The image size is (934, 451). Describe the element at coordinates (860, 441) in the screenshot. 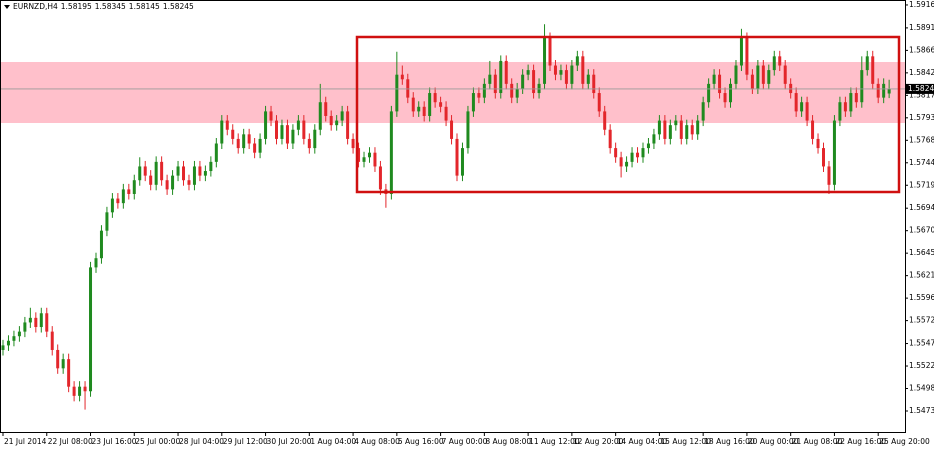

I see `x-tick-label: 22 Aug 16:00` at that location.